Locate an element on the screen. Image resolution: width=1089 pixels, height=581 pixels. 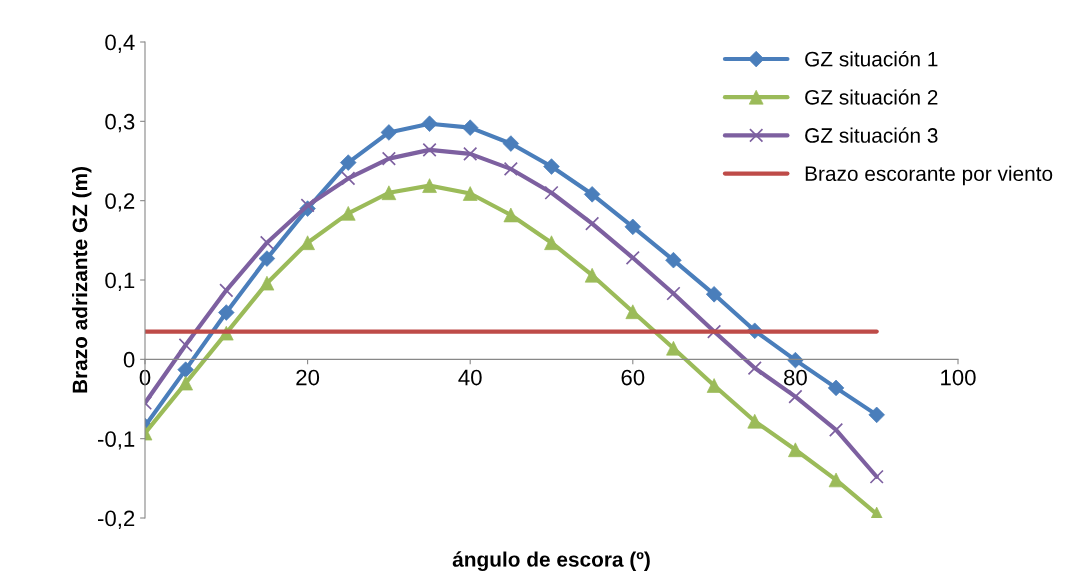
legend-label: GZ situación 3 is located at coordinates (871, 135).